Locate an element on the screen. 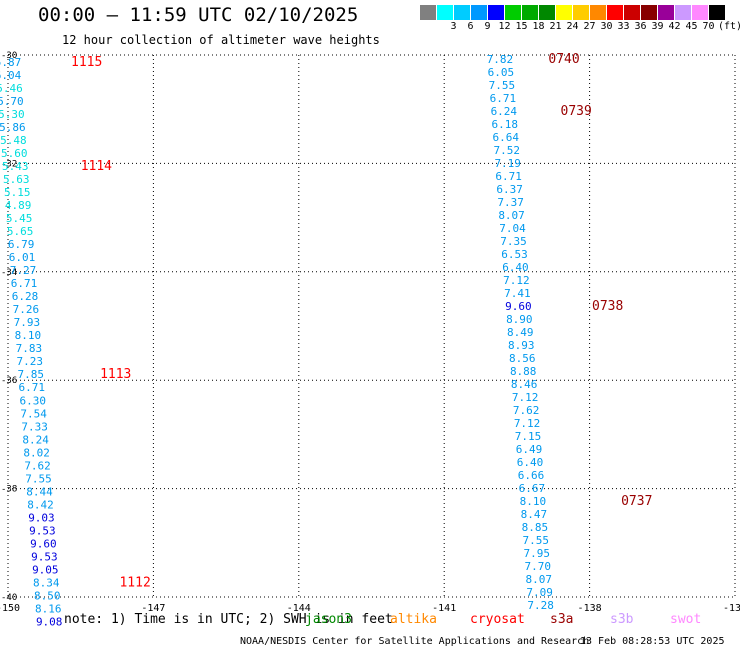 The height and width of the screenshot is (650, 740). wave-height-value: 5.86 is located at coordinates (13, 127).